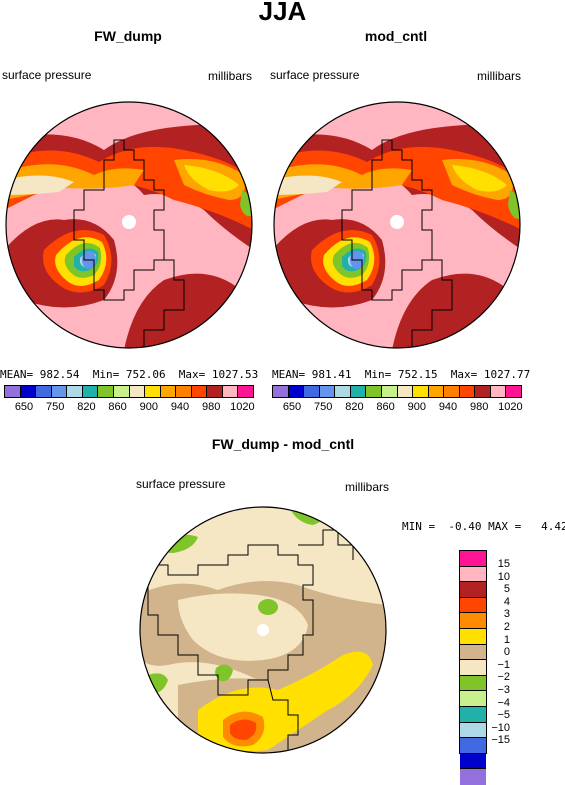 Image resolution: width=565 pixels, height=785 pixels. I want to click on colorbar-left-labels: 650 750 820 860 900 940 980 1020, so click(135, 408).